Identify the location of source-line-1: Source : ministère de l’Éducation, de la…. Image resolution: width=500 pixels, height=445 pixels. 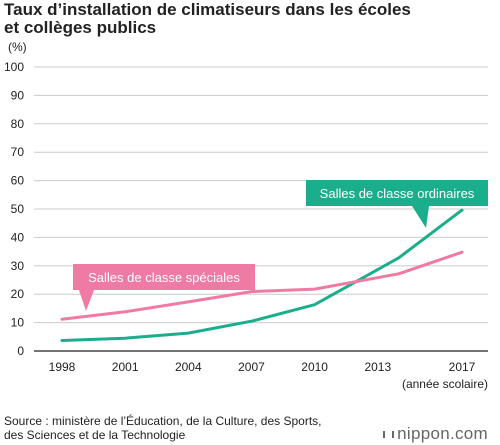
(163, 421).